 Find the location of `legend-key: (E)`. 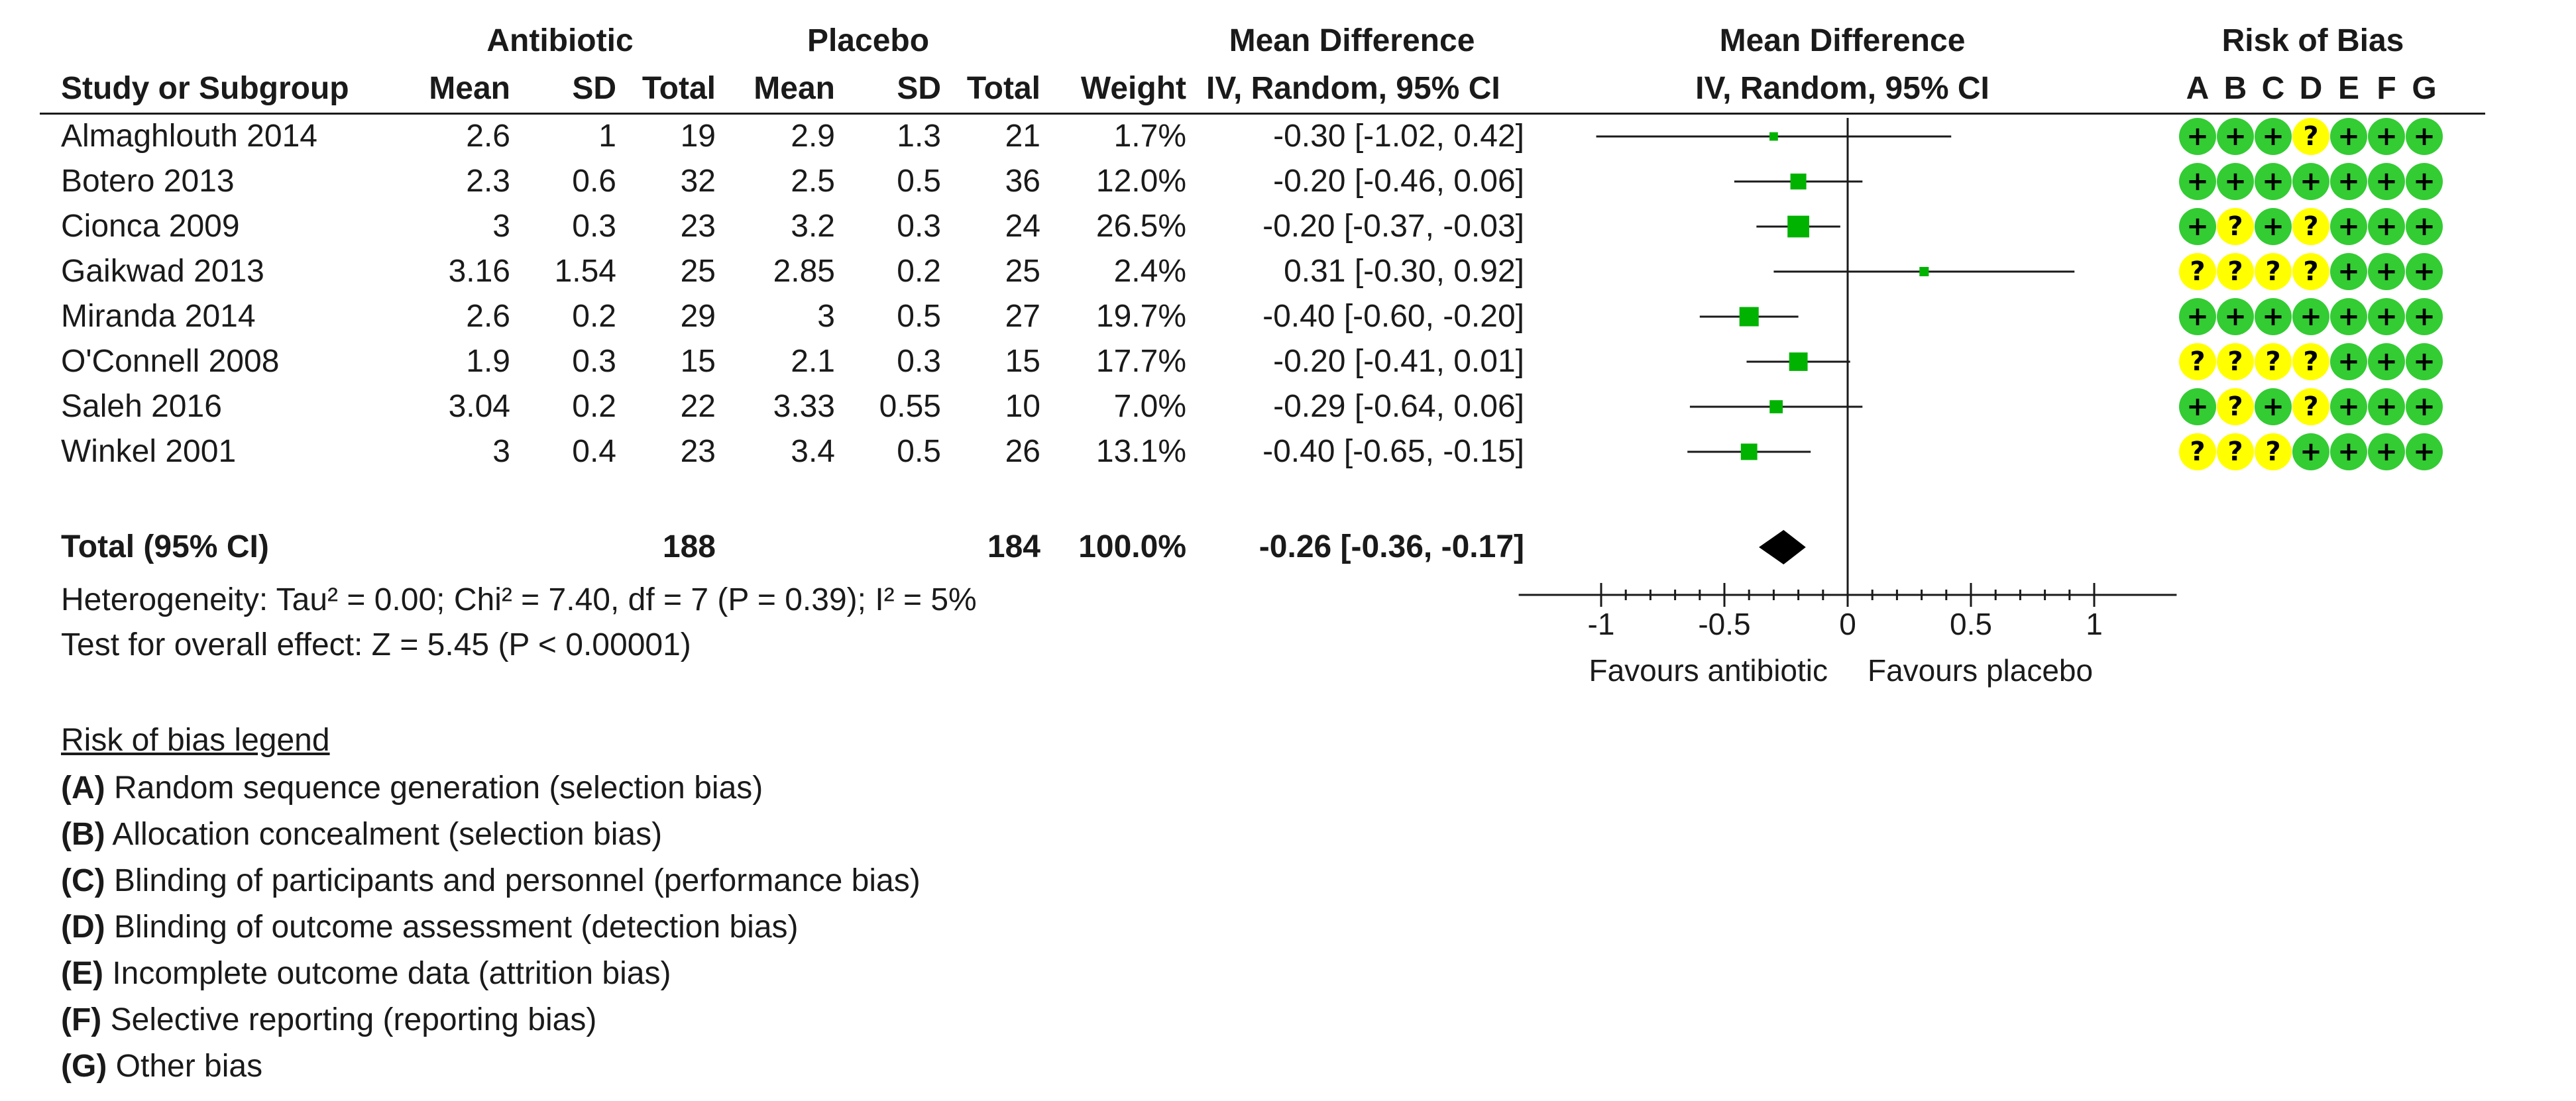

legend-key: (E) is located at coordinates (82, 973).